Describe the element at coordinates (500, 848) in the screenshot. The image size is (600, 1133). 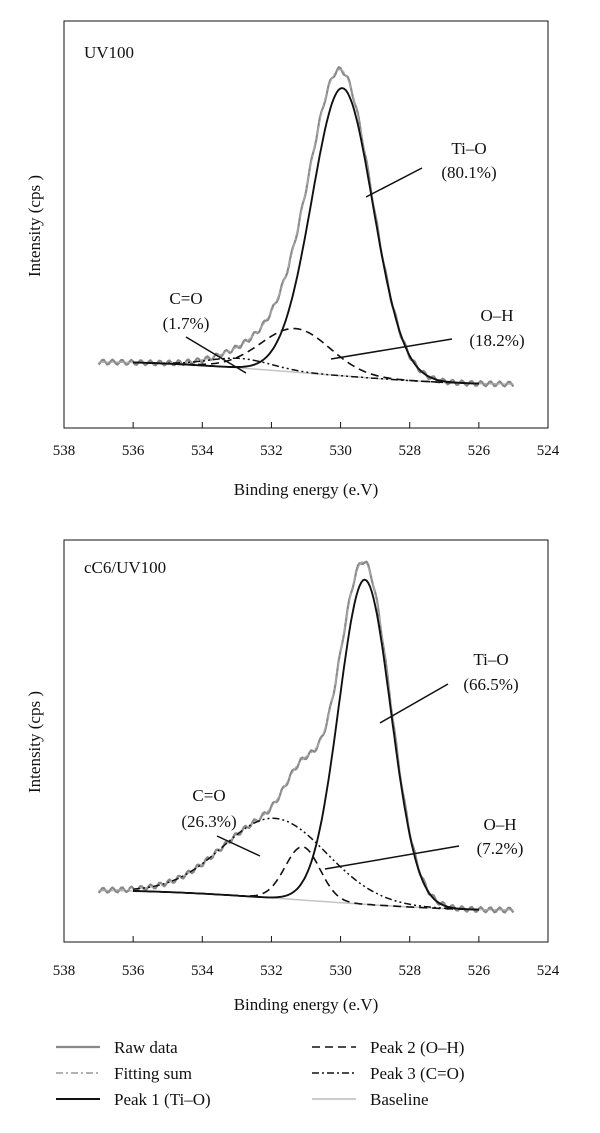
I see `annotation-o-h-value: (7.2%)` at that location.